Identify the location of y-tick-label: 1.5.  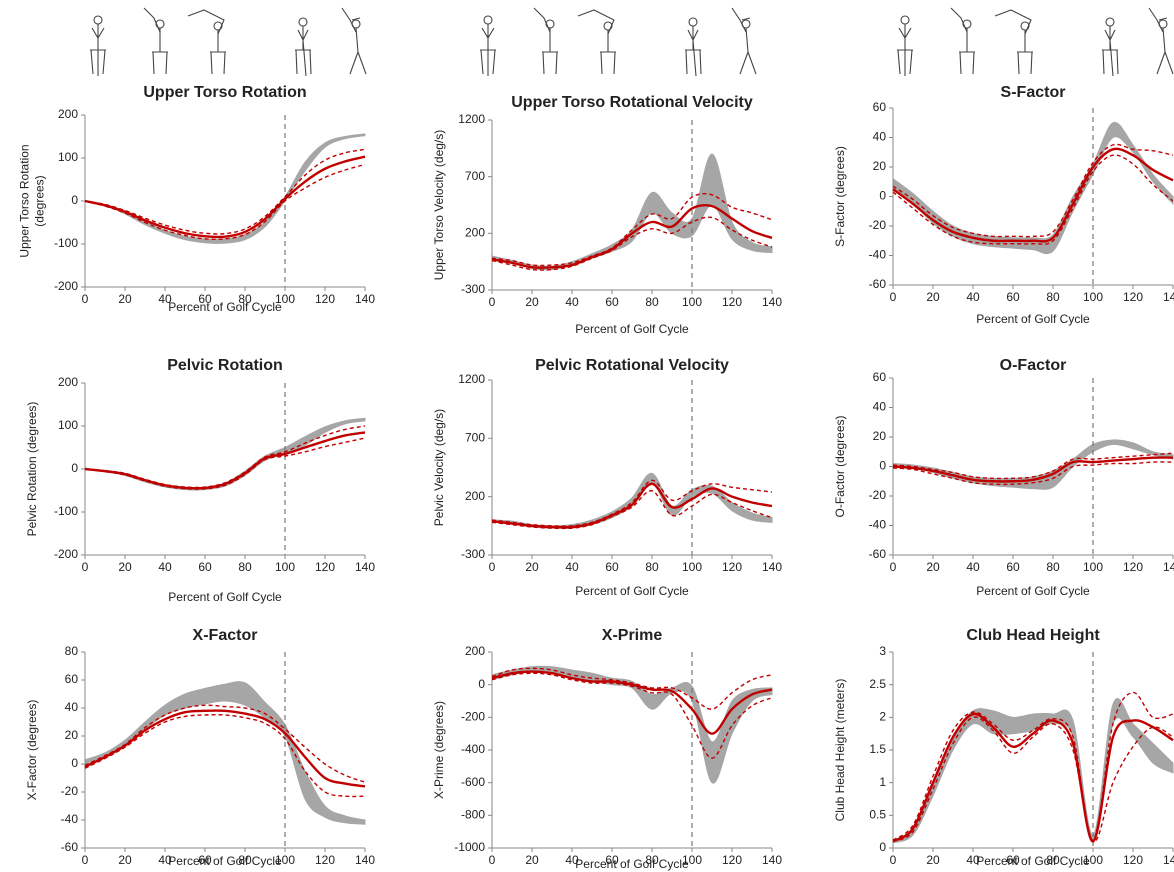
(877, 749).